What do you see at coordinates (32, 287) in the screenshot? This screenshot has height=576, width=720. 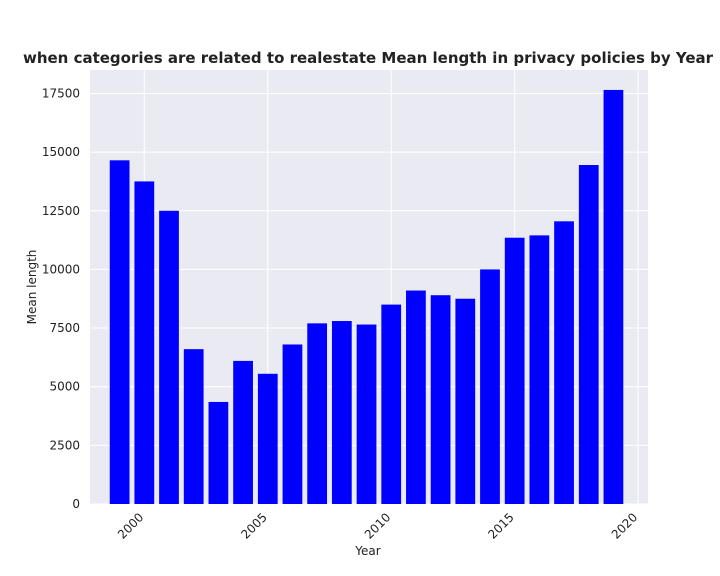 I see `y-axis-label: Mean length` at bounding box center [32, 287].